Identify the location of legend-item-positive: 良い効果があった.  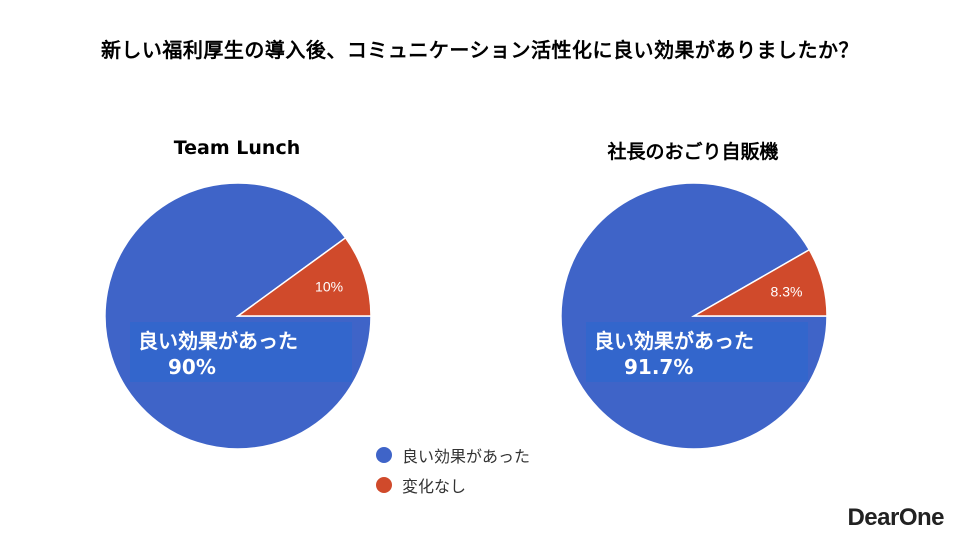
(453, 455).